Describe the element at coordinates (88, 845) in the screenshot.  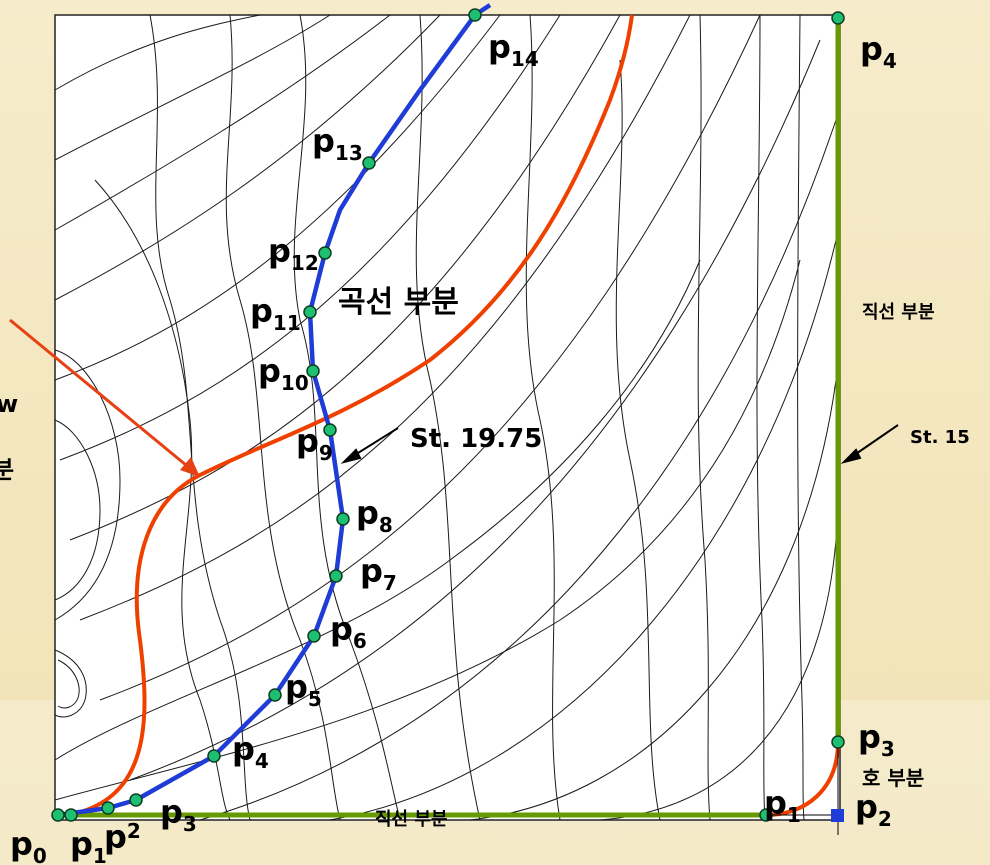
I see `label-p1: p1` at that location.